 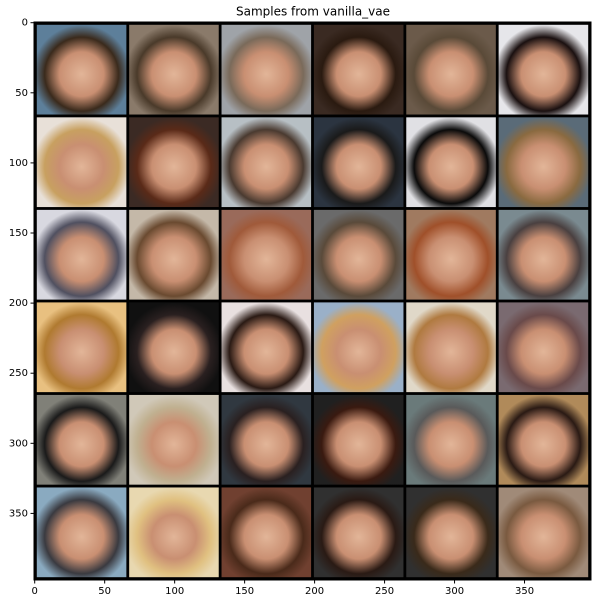 I want to click on y-tick-label: 300, so click(x=18, y=443).